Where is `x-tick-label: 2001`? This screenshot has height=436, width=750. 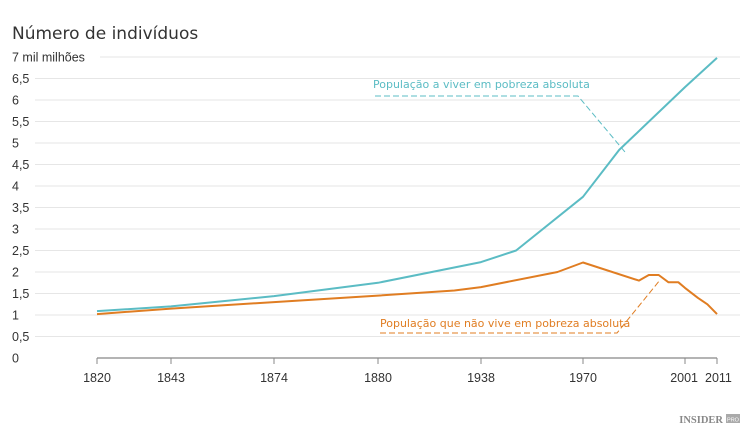 x-tick-label: 2001 is located at coordinates (684, 378).